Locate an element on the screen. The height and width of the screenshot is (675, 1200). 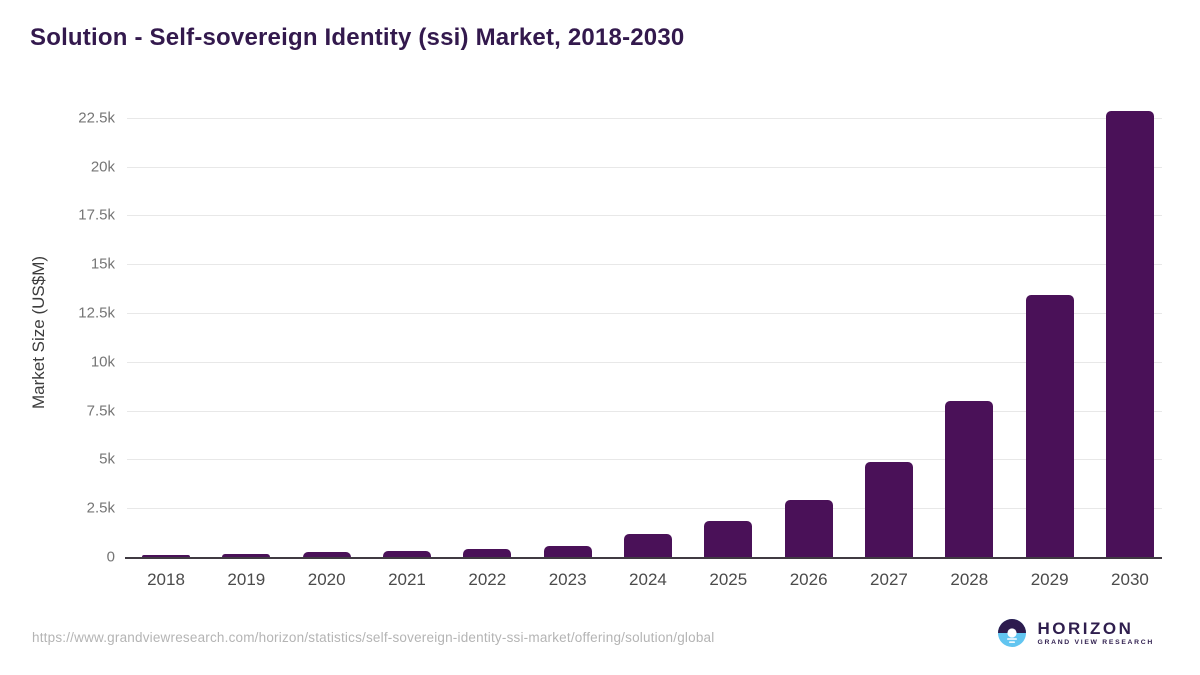
y-axis-ticks: 0 2.5k 5k 7.5k 10k 12.5k 15k 17.5k 20k 22.5k is located at coordinates (57, 336).